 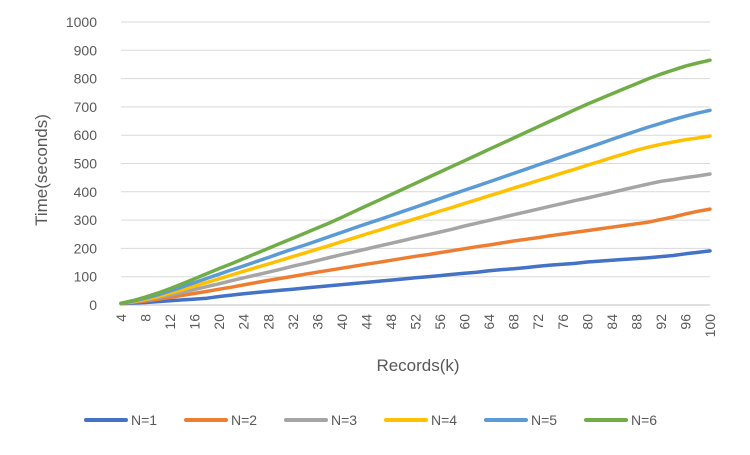 What do you see at coordinates (320, 420) in the screenshot?
I see `legend-item: N=3` at bounding box center [320, 420].